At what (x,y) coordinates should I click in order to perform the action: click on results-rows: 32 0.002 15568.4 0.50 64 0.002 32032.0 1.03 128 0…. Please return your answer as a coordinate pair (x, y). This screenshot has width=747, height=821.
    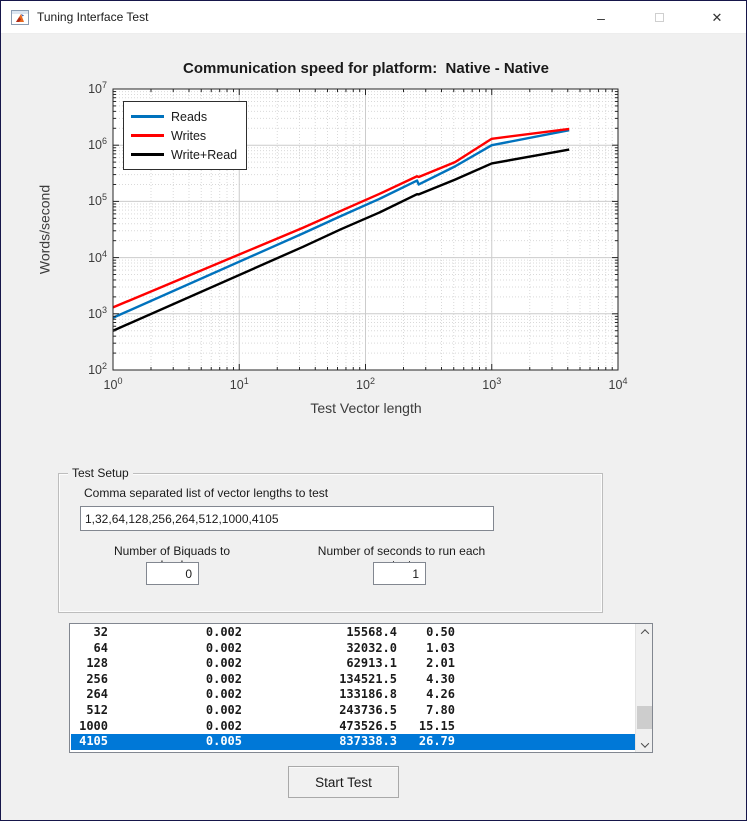
    Looking at the image, I should click on (353, 688).